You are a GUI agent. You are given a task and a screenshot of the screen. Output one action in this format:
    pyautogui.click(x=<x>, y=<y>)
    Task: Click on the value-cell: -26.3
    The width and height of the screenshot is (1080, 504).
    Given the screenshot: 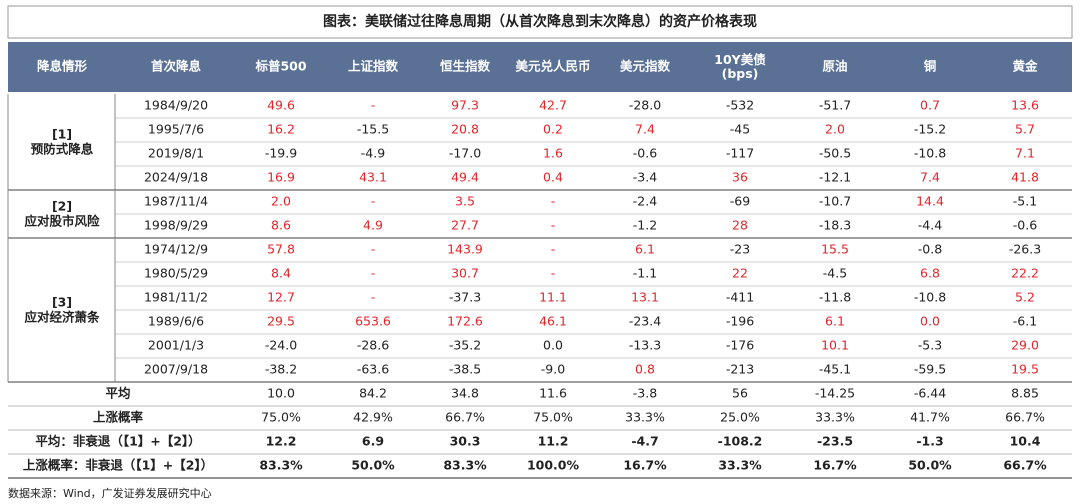 What is the action you would take?
    pyautogui.click(x=1025, y=249)
    